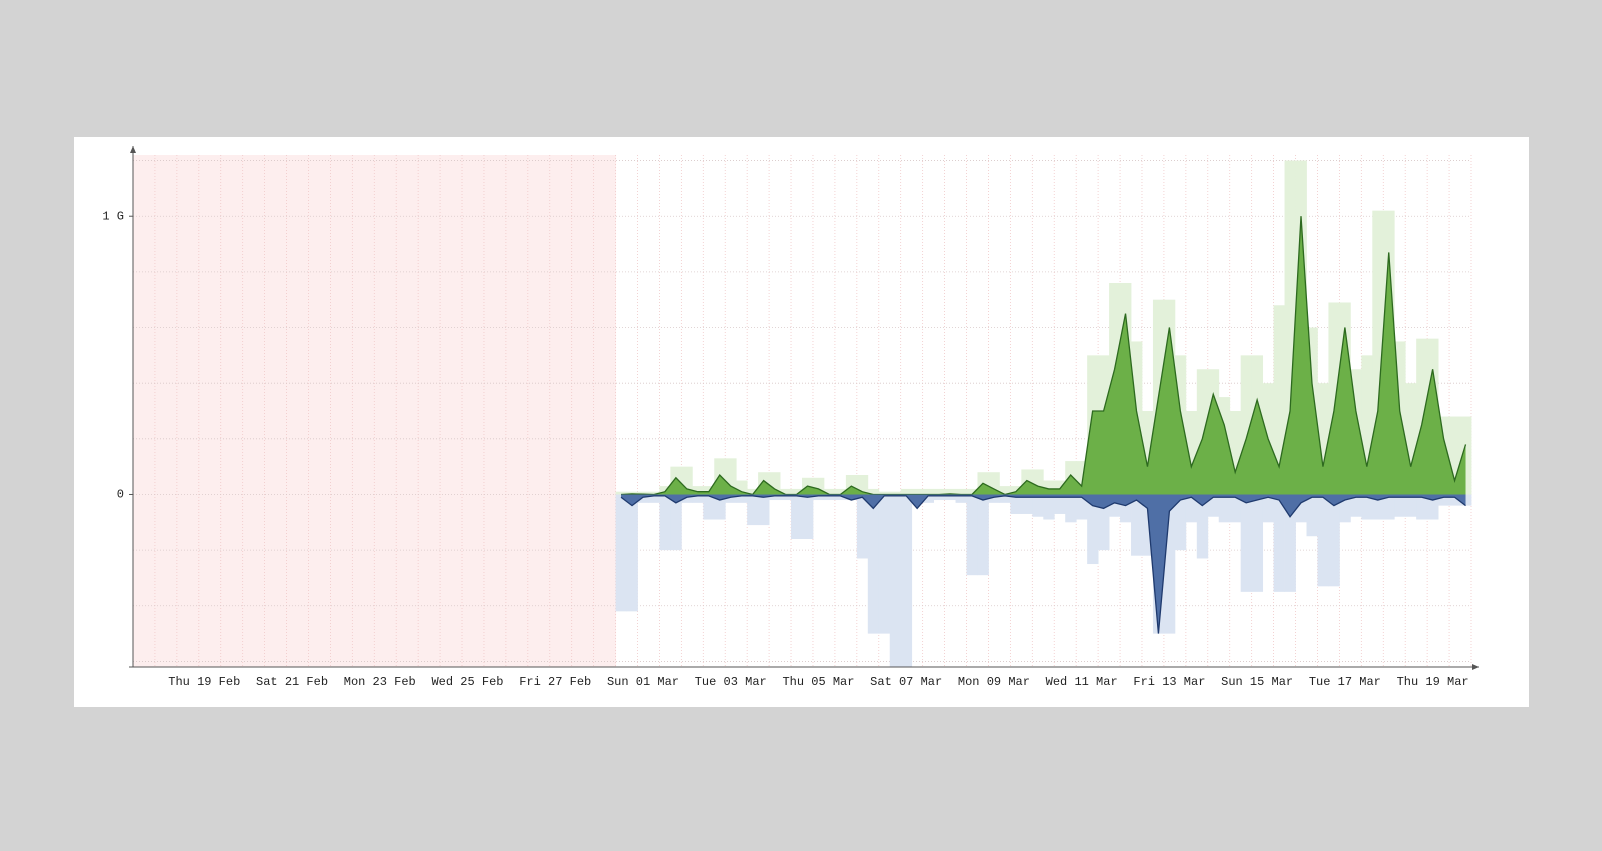  Describe the element at coordinates (555, 682) in the screenshot. I see `x-tick-label: Fri 27 Feb` at that location.